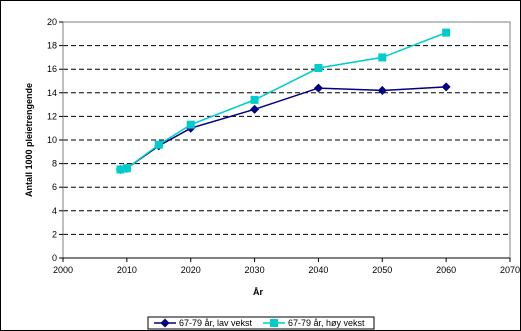 This screenshot has height=331, width=521. Describe the element at coordinates (52, 22) in the screenshot. I see `y-tick-label: 20` at that location.